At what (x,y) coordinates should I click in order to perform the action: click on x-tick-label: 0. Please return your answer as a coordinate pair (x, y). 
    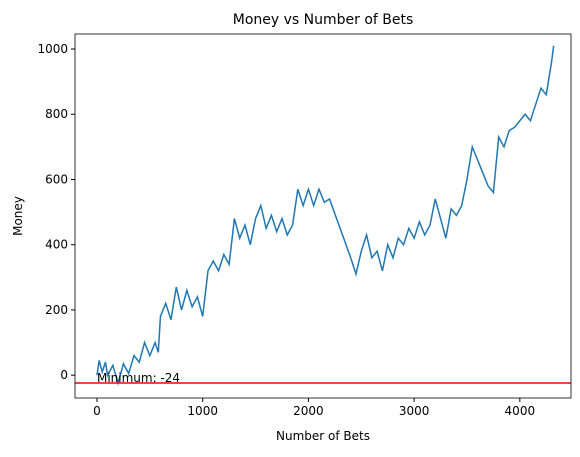
    Looking at the image, I should click on (97, 411).